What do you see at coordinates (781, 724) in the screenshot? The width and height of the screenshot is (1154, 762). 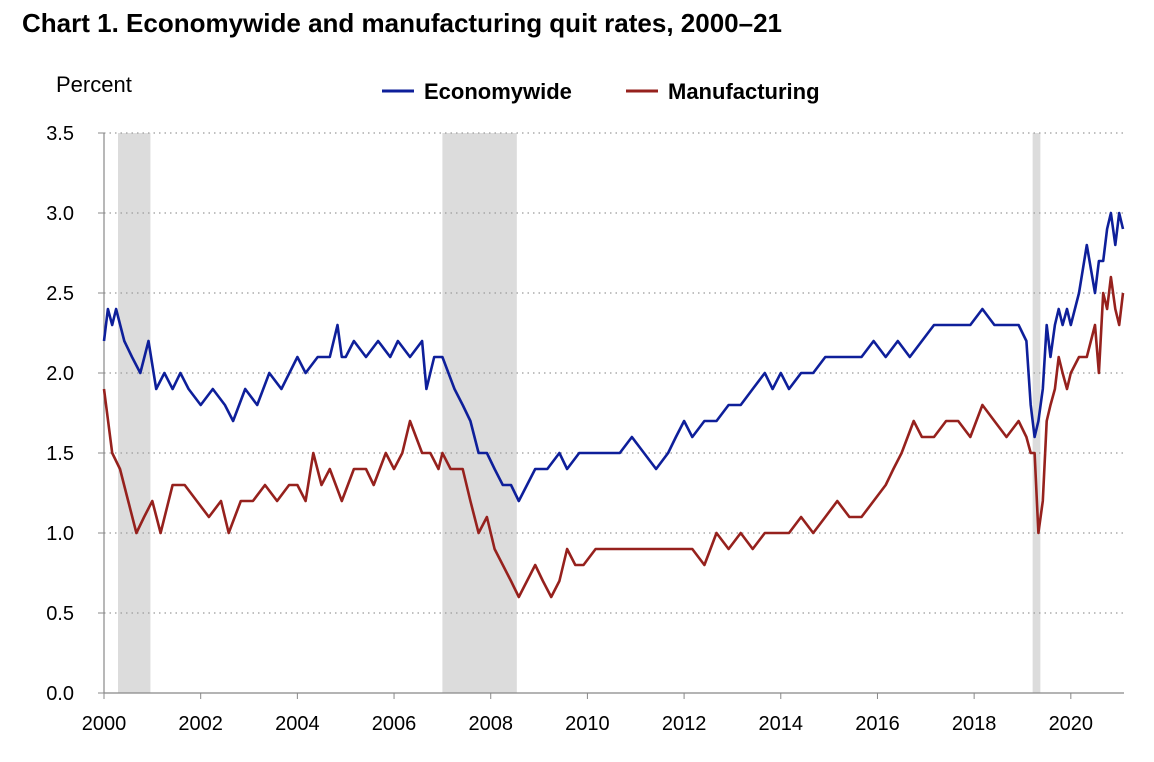 I see `x-tick-label: 2014` at bounding box center [781, 724].